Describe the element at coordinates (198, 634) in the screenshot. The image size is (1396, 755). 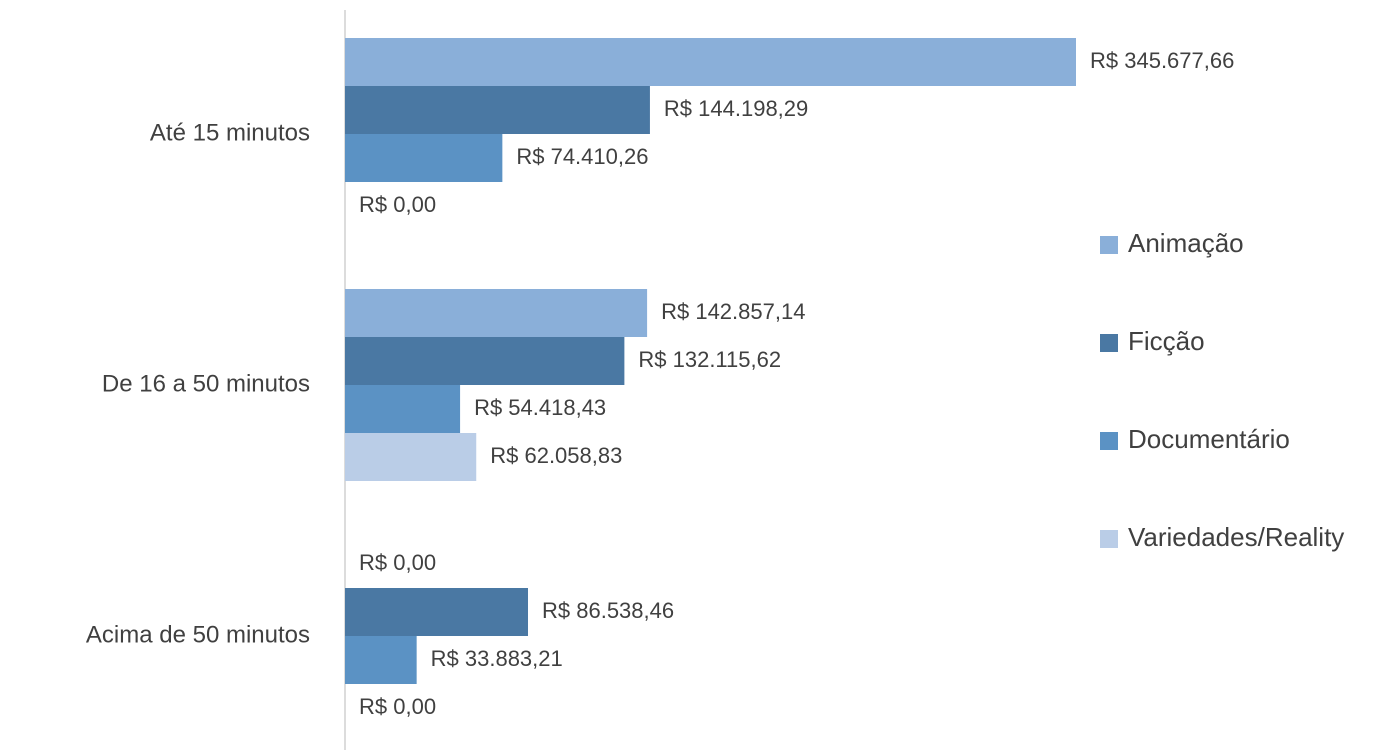
I see `category-label: Acima de 50 minutos` at that location.